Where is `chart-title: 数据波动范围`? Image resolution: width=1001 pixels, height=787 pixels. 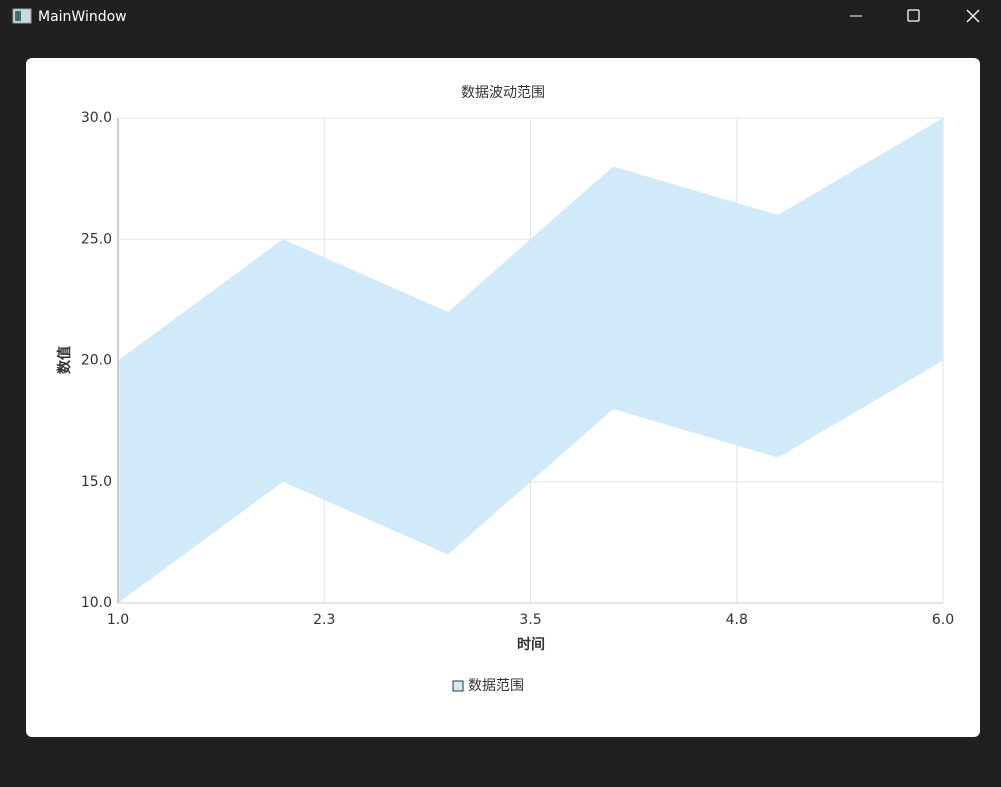
chart-title: 数据波动范围 is located at coordinates (503, 92).